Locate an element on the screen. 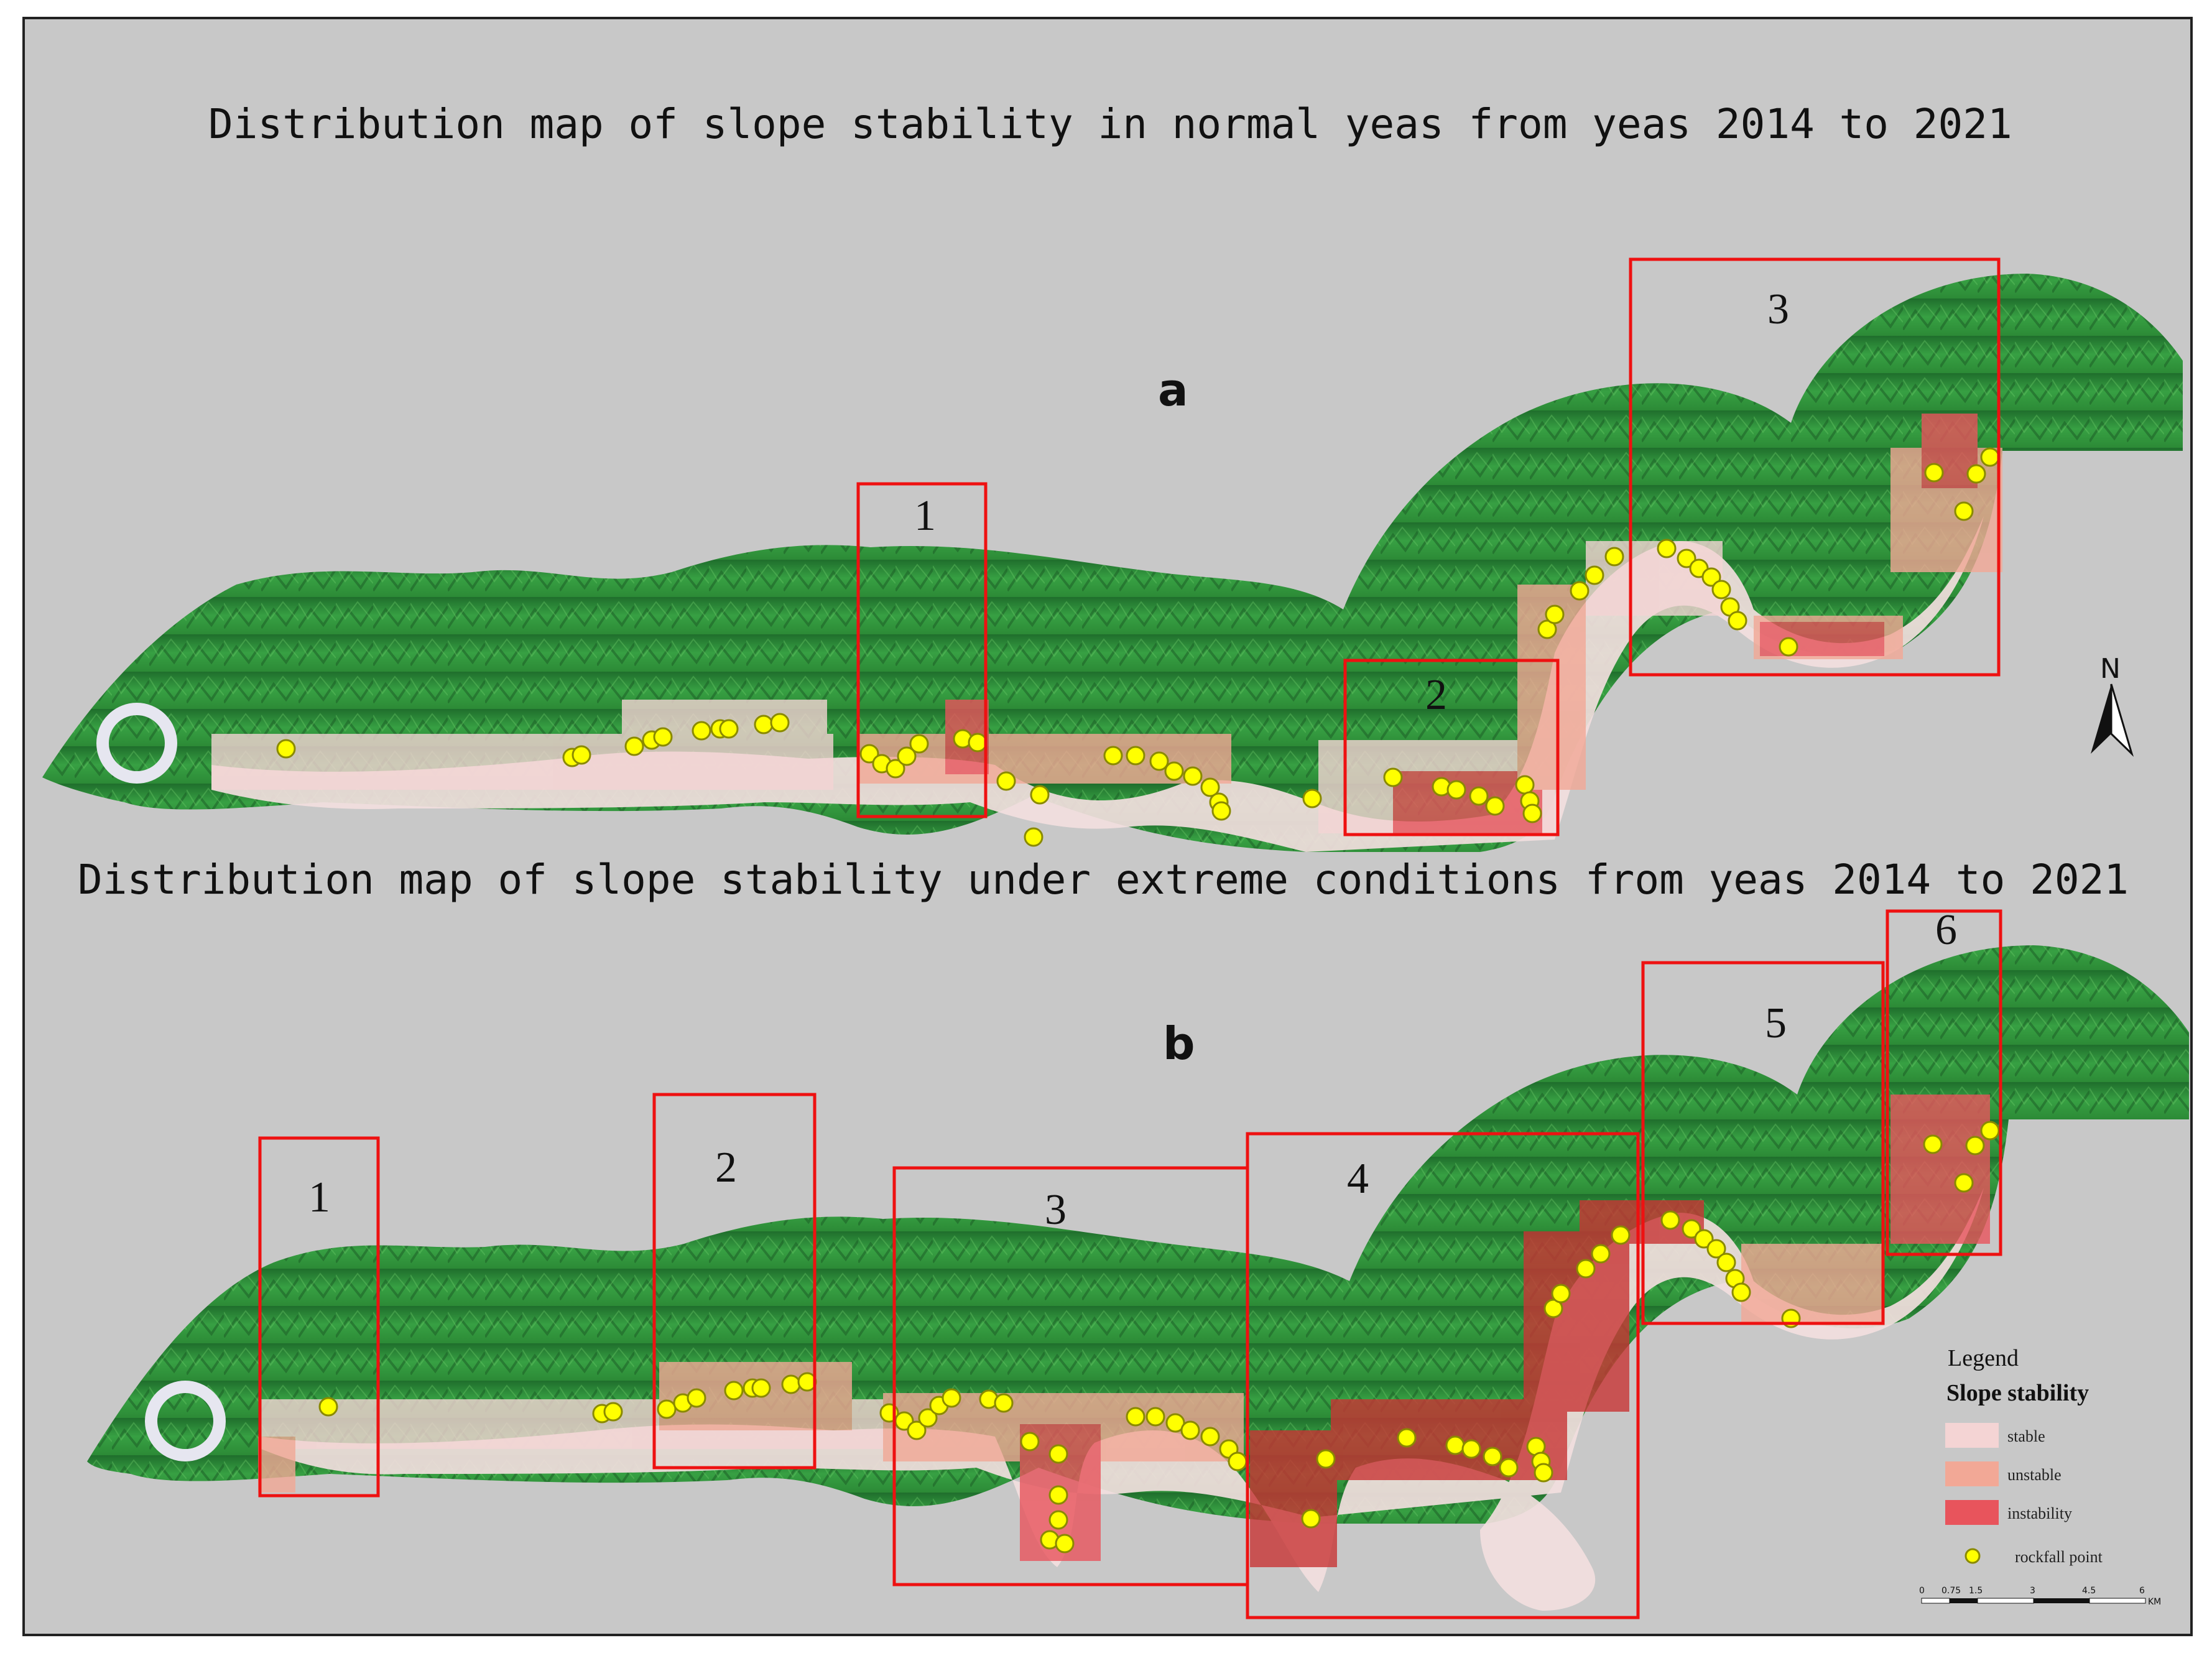 This screenshot has width=2212, height=1653. panel-b-box-1-label: 1 is located at coordinates (319, 1197).